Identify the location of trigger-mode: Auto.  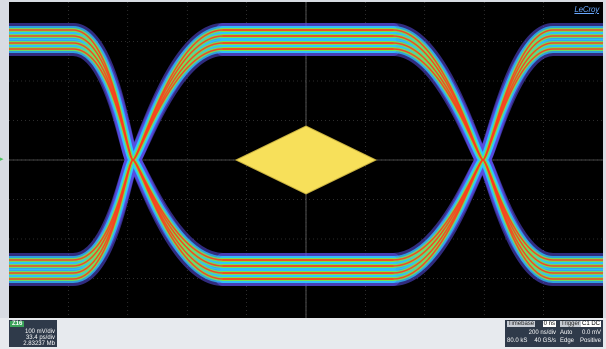
(566, 333).